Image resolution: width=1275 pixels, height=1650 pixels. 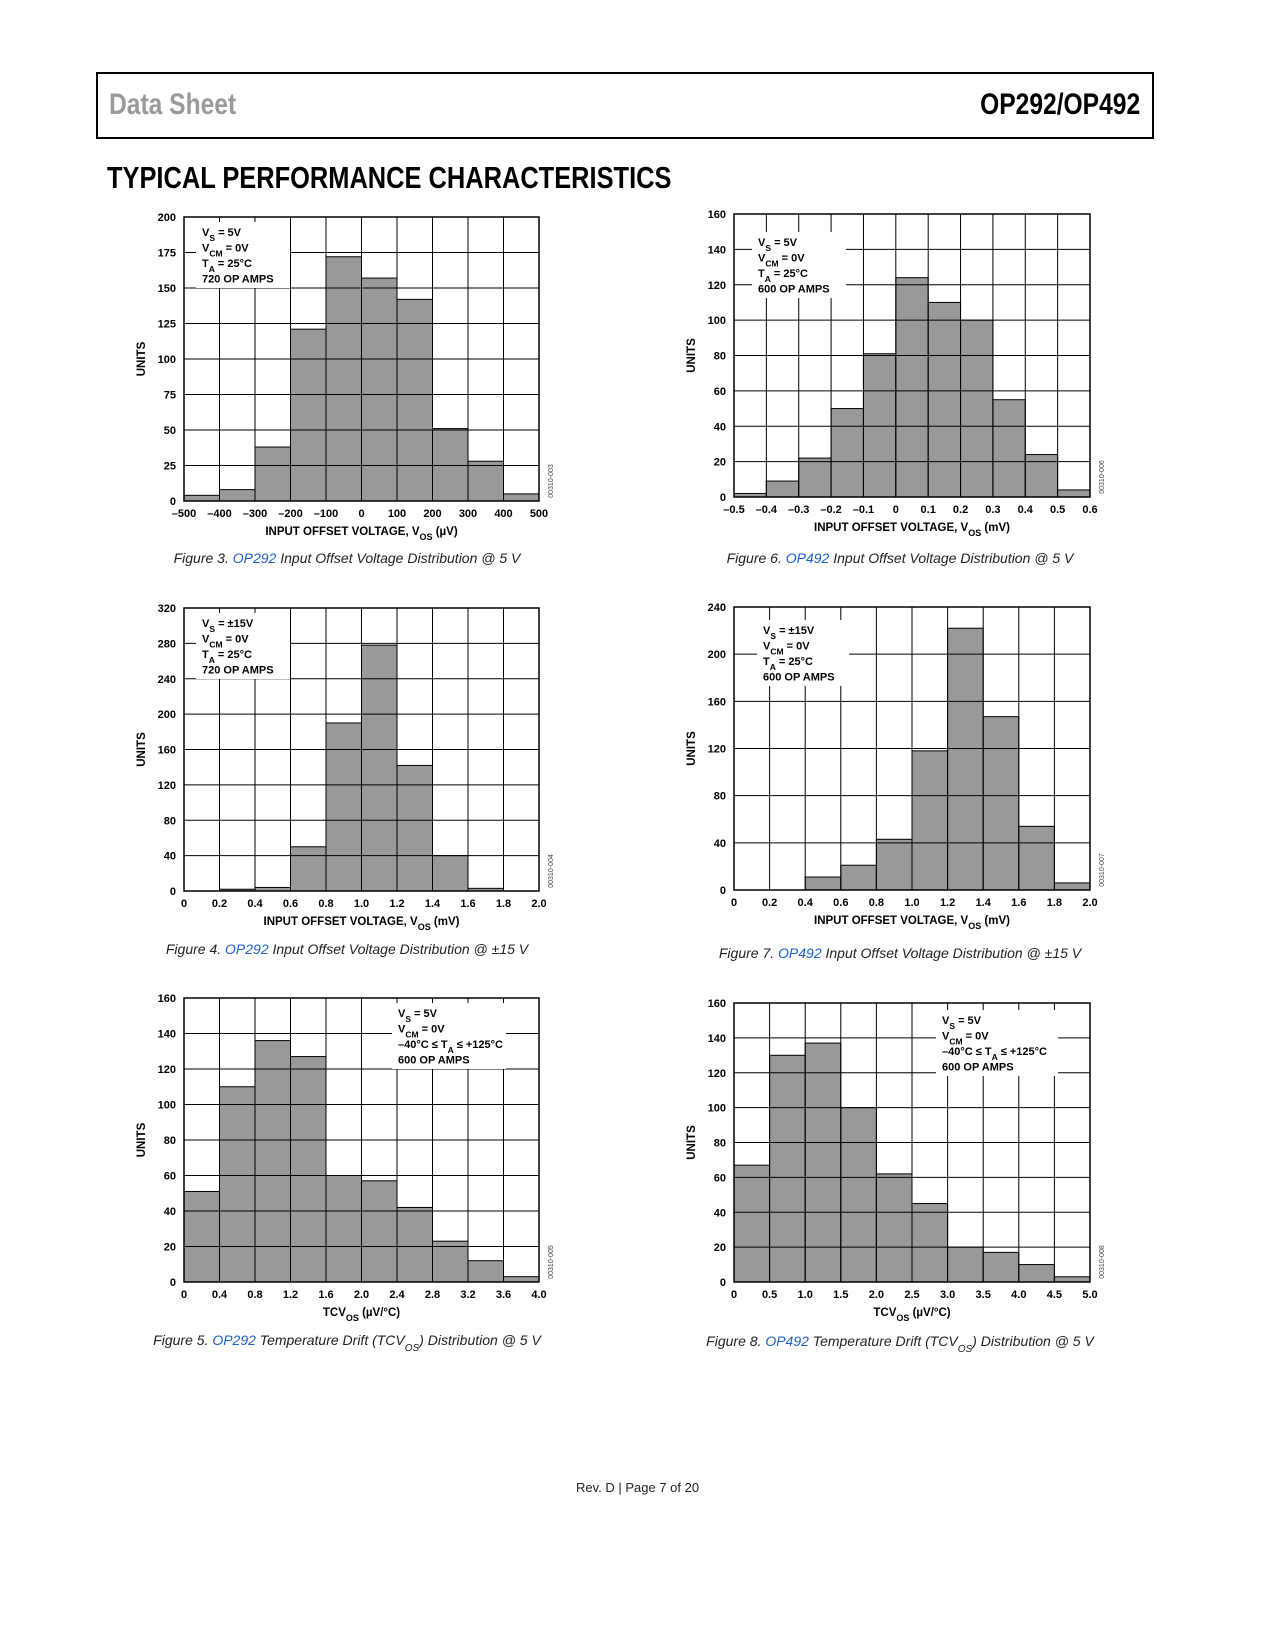 What do you see at coordinates (290, 514) in the screenshot?
I see `x-tick-label: –200` at bounding box center [290, 514].